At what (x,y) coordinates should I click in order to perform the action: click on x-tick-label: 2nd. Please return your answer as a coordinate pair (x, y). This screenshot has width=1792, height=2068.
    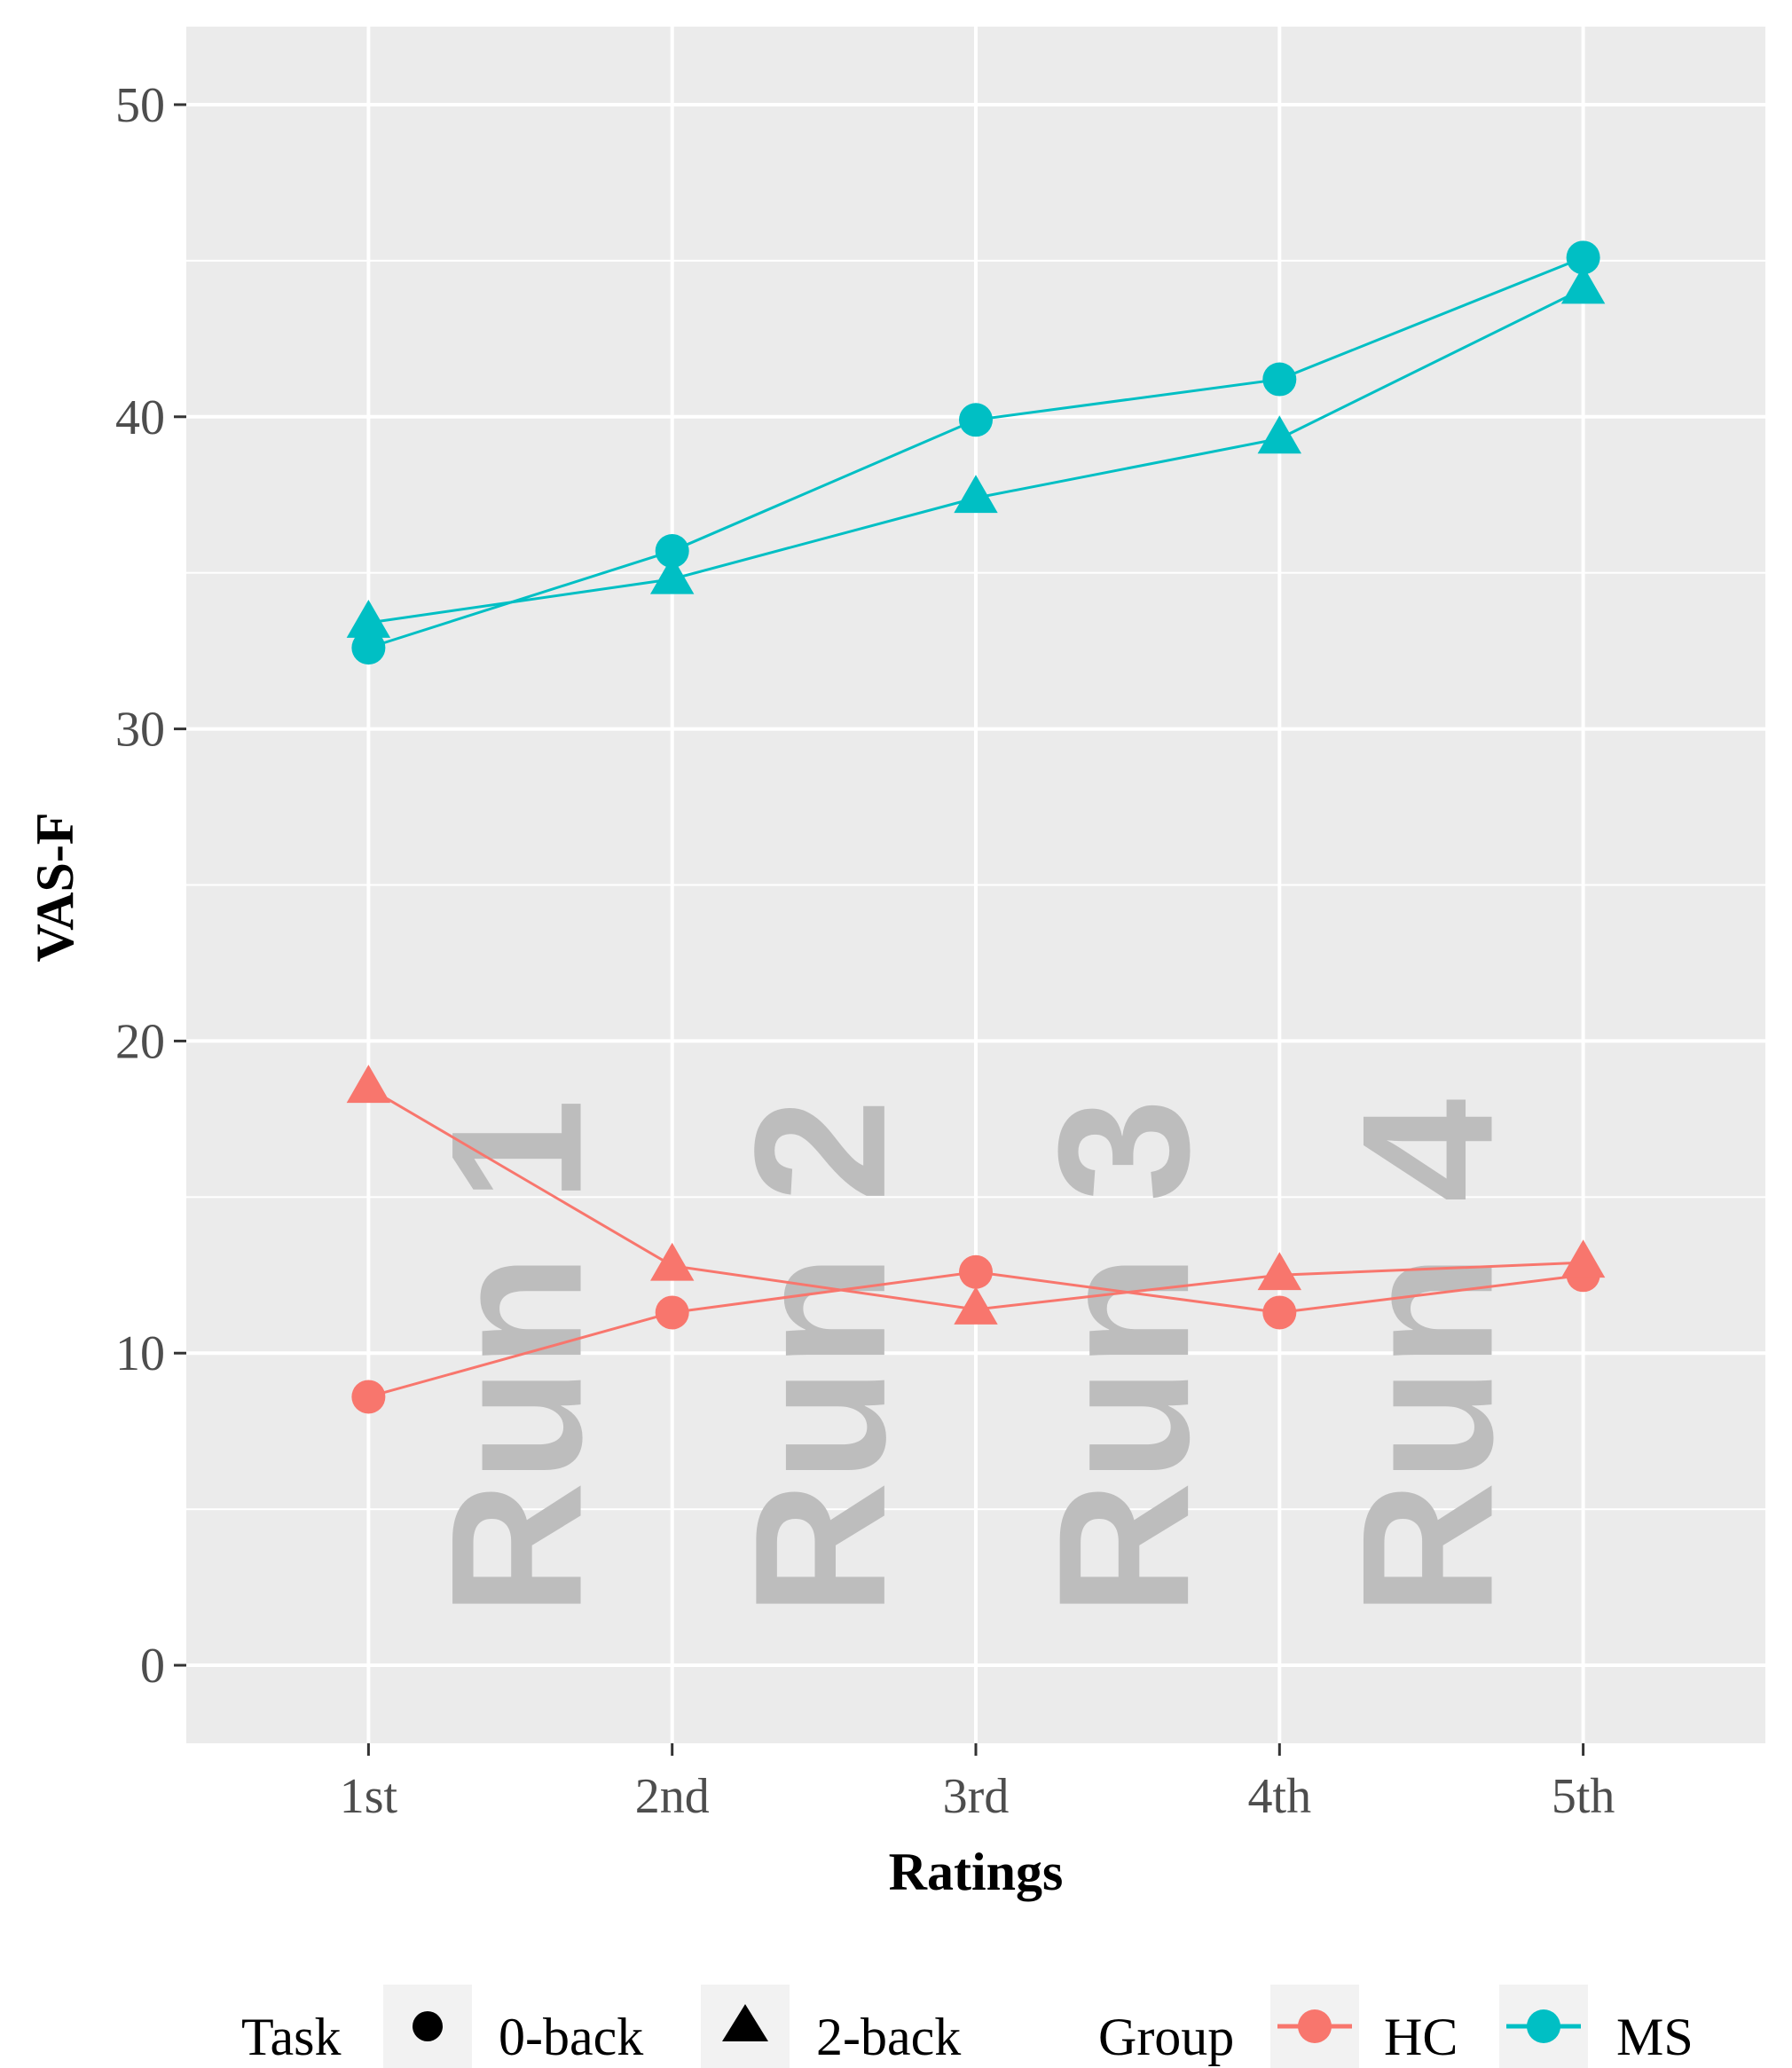
    Looking at the image, I should click on (672, 1797).